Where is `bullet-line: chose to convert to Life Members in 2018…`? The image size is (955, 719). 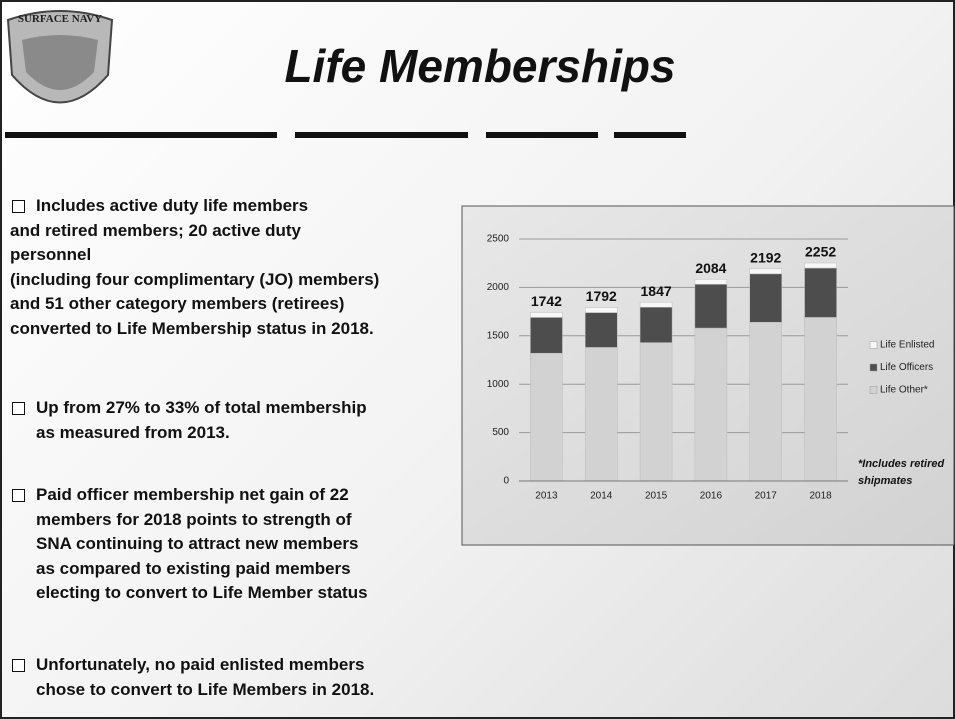 bullet-line: chose to convert to Life Members in 2018… is located at coordinates (205, 689).